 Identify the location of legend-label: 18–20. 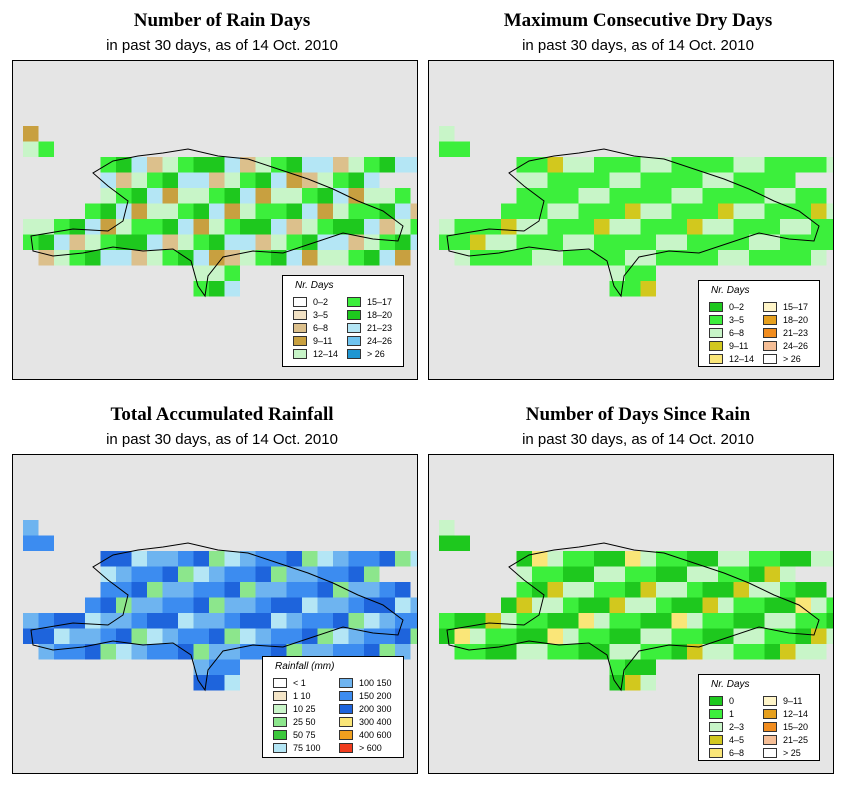
(796, 320).